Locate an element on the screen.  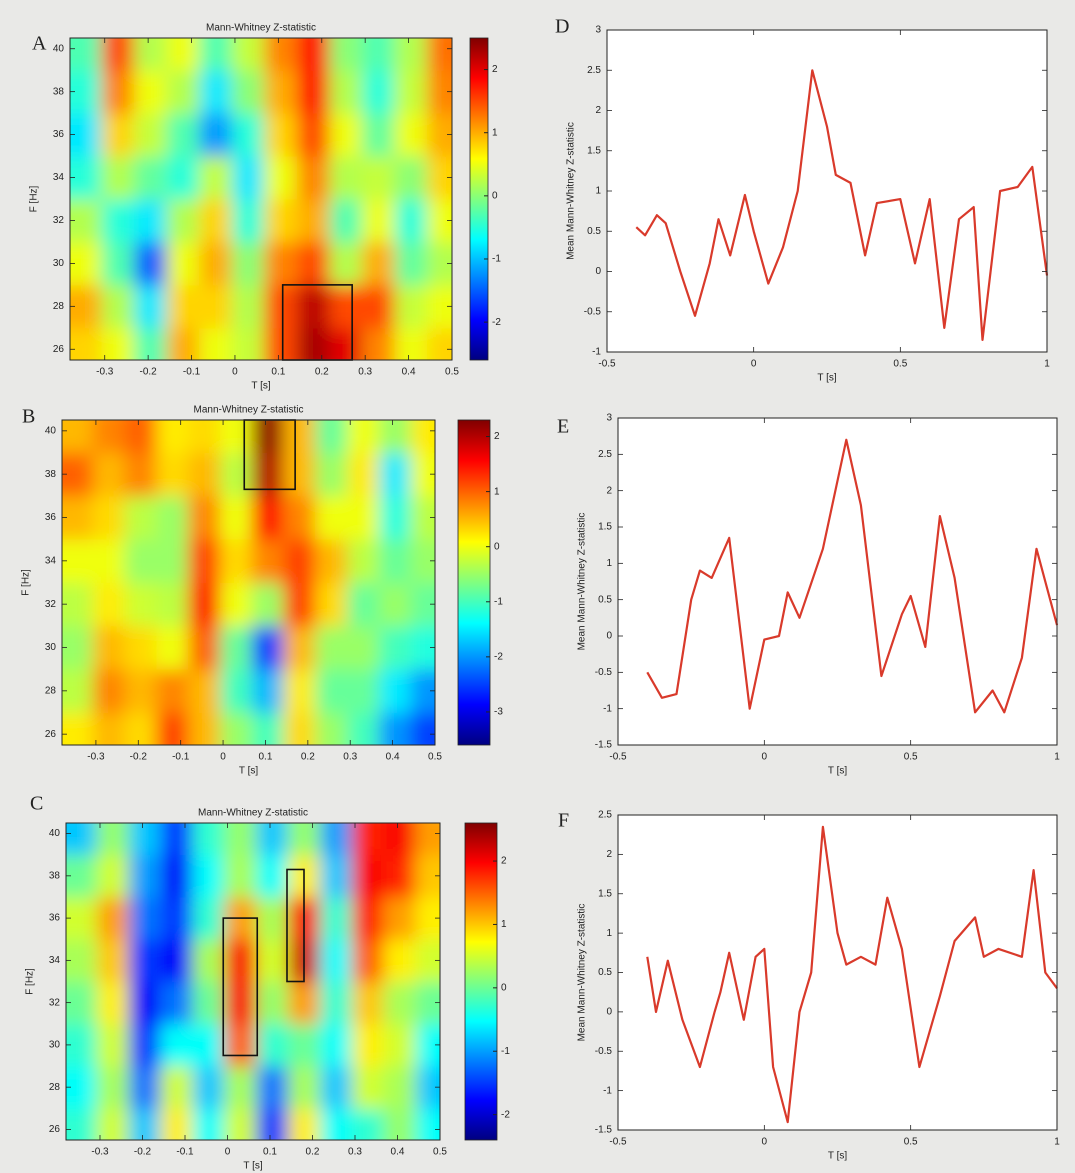
heatmap-cells is located at coordinates (253, 981).